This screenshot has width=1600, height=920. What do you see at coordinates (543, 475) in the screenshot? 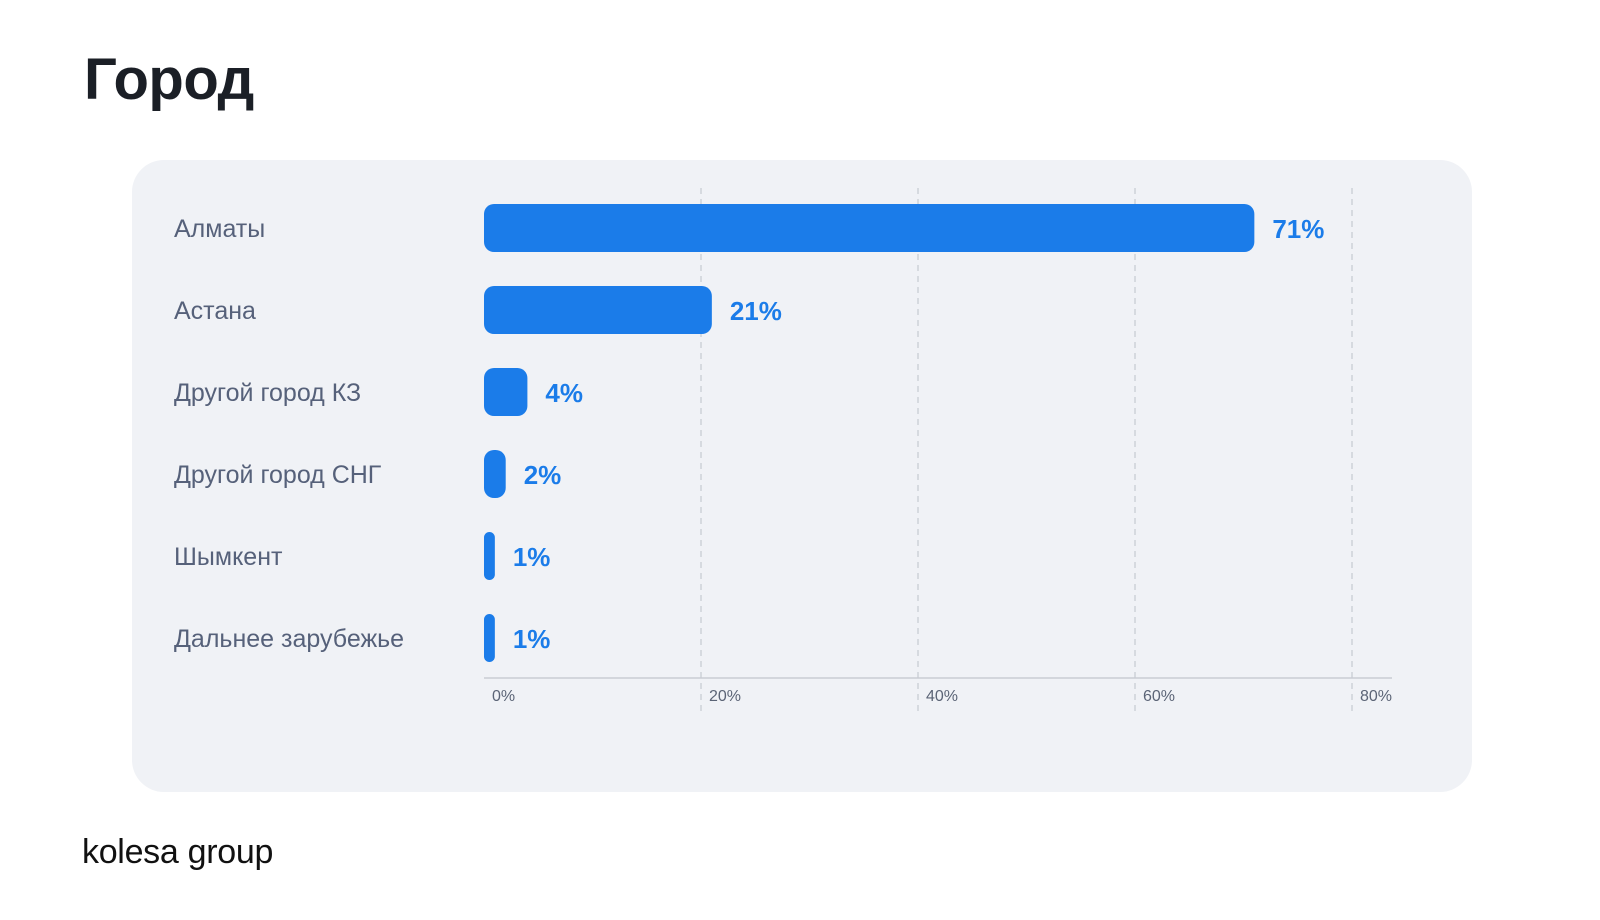
I see `value-label: 2%` at bounding box center [543, 475].